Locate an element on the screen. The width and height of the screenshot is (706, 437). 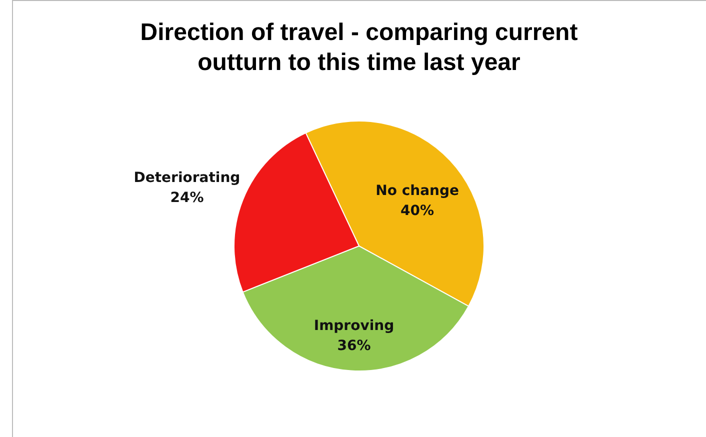
chart-title: Direction of travel - comparing current outturn to this time last year is located at coordinates (359, 47).